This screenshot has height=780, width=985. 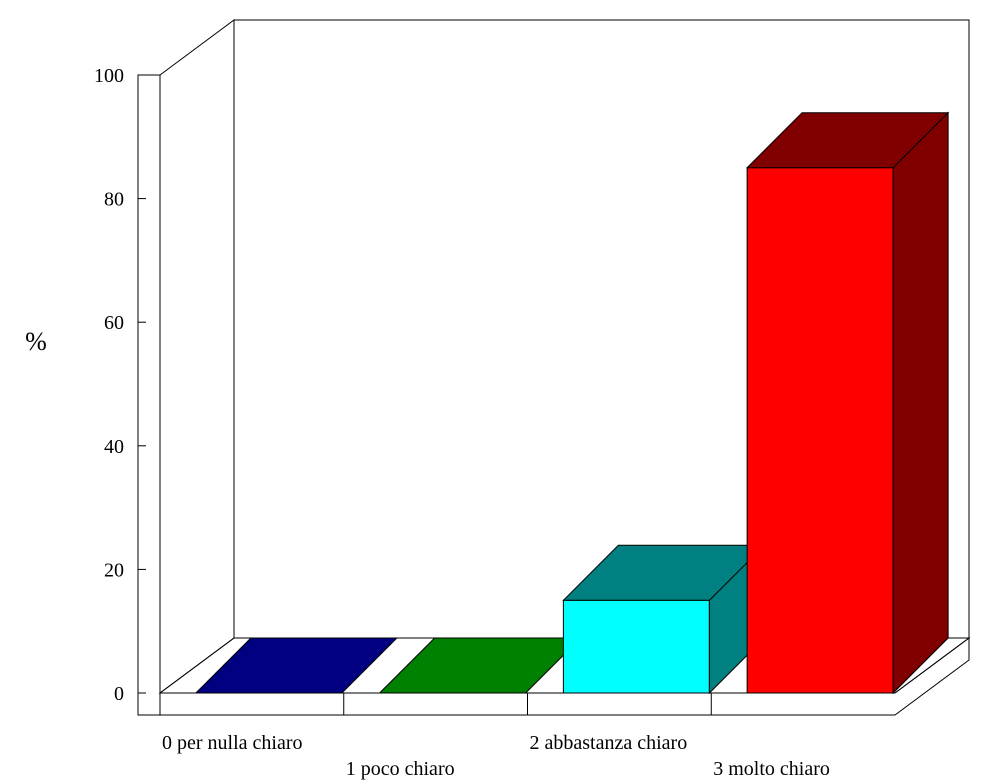 What do you see at coordinates (119, 694) in the screenshot?
I see `y-tick-label: 0` at bounding box center [119, 694].